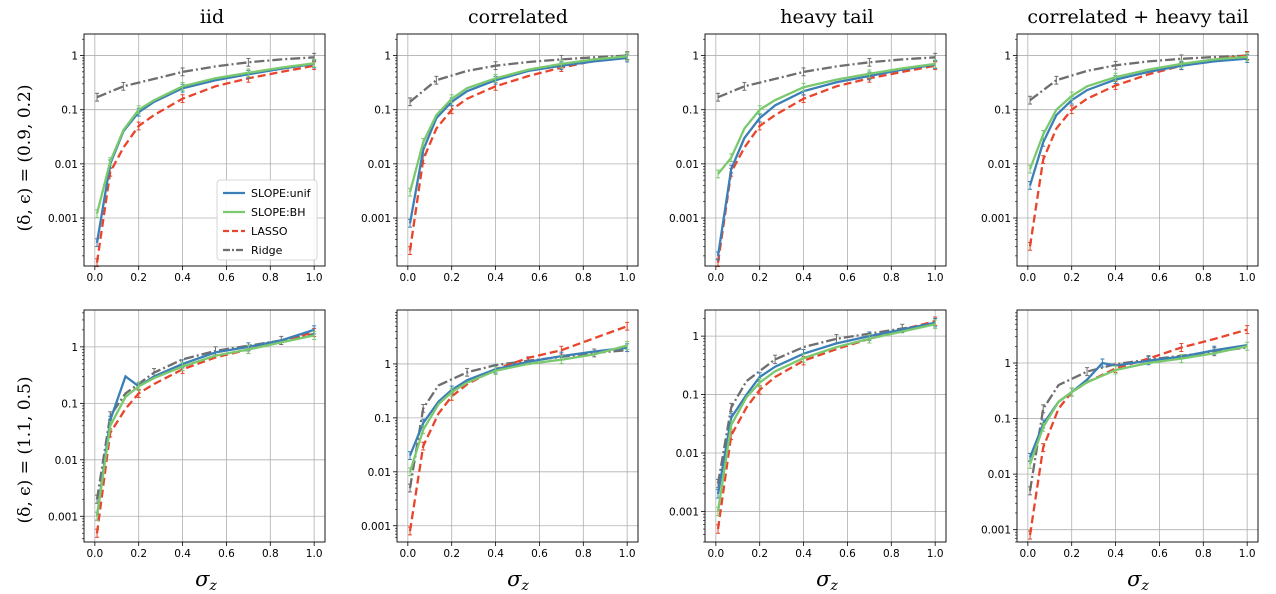 This screenshot has height=594, width=1276. I want to click on column-title-correlated-heavy-tail: correlated + heavy tail, so click(1137, 17).